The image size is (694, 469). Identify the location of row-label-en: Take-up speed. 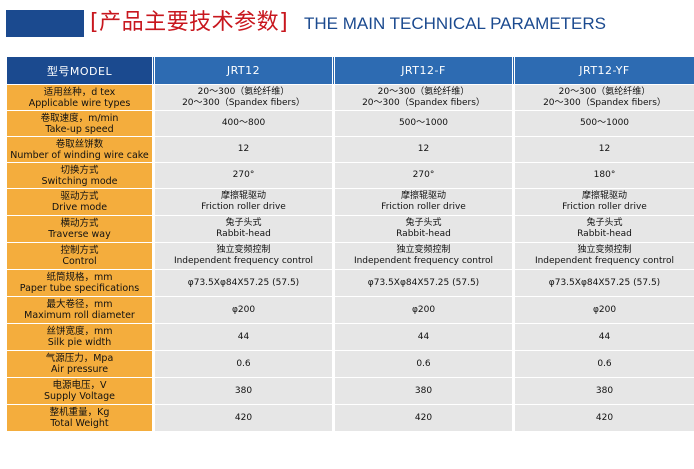
(79, 129).